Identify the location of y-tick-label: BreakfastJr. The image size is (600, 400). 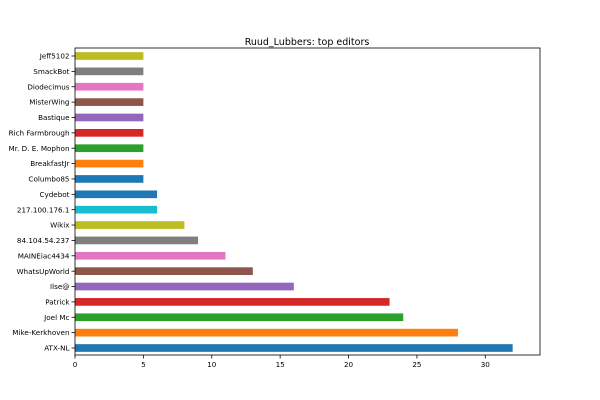
(49, 163).